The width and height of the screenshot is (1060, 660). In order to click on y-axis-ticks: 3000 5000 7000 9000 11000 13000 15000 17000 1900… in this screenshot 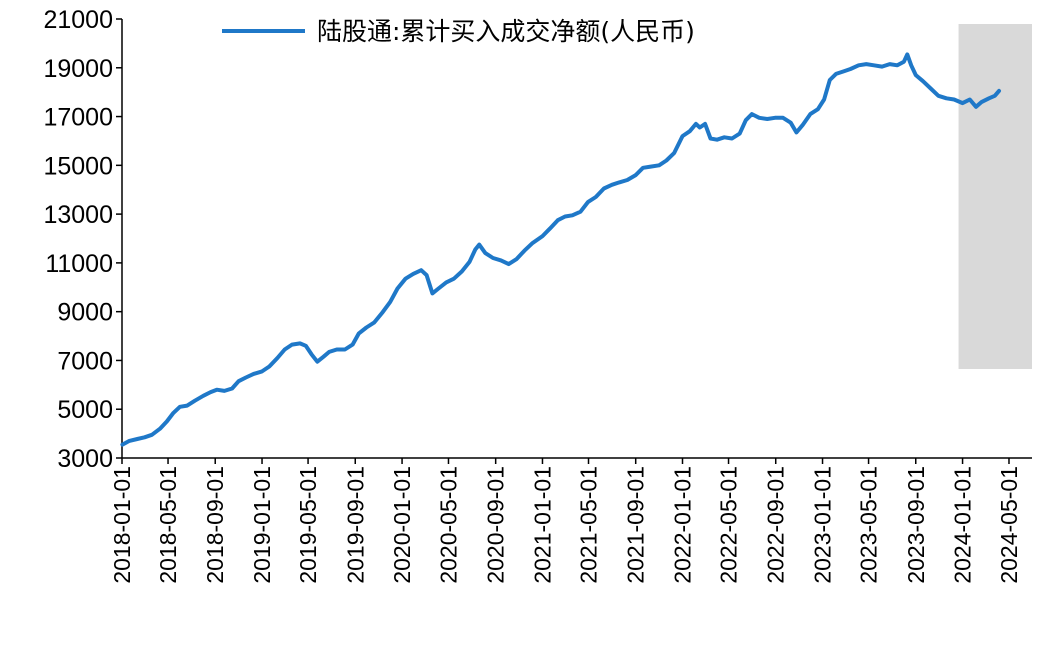, I will do `click(82, 239)`.